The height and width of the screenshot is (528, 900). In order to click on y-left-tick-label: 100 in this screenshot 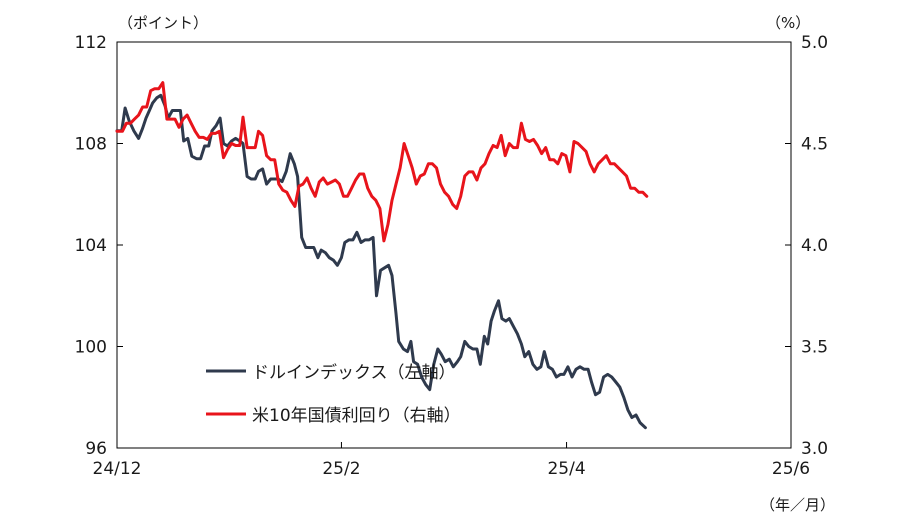, I will do `click(91, 348)`.